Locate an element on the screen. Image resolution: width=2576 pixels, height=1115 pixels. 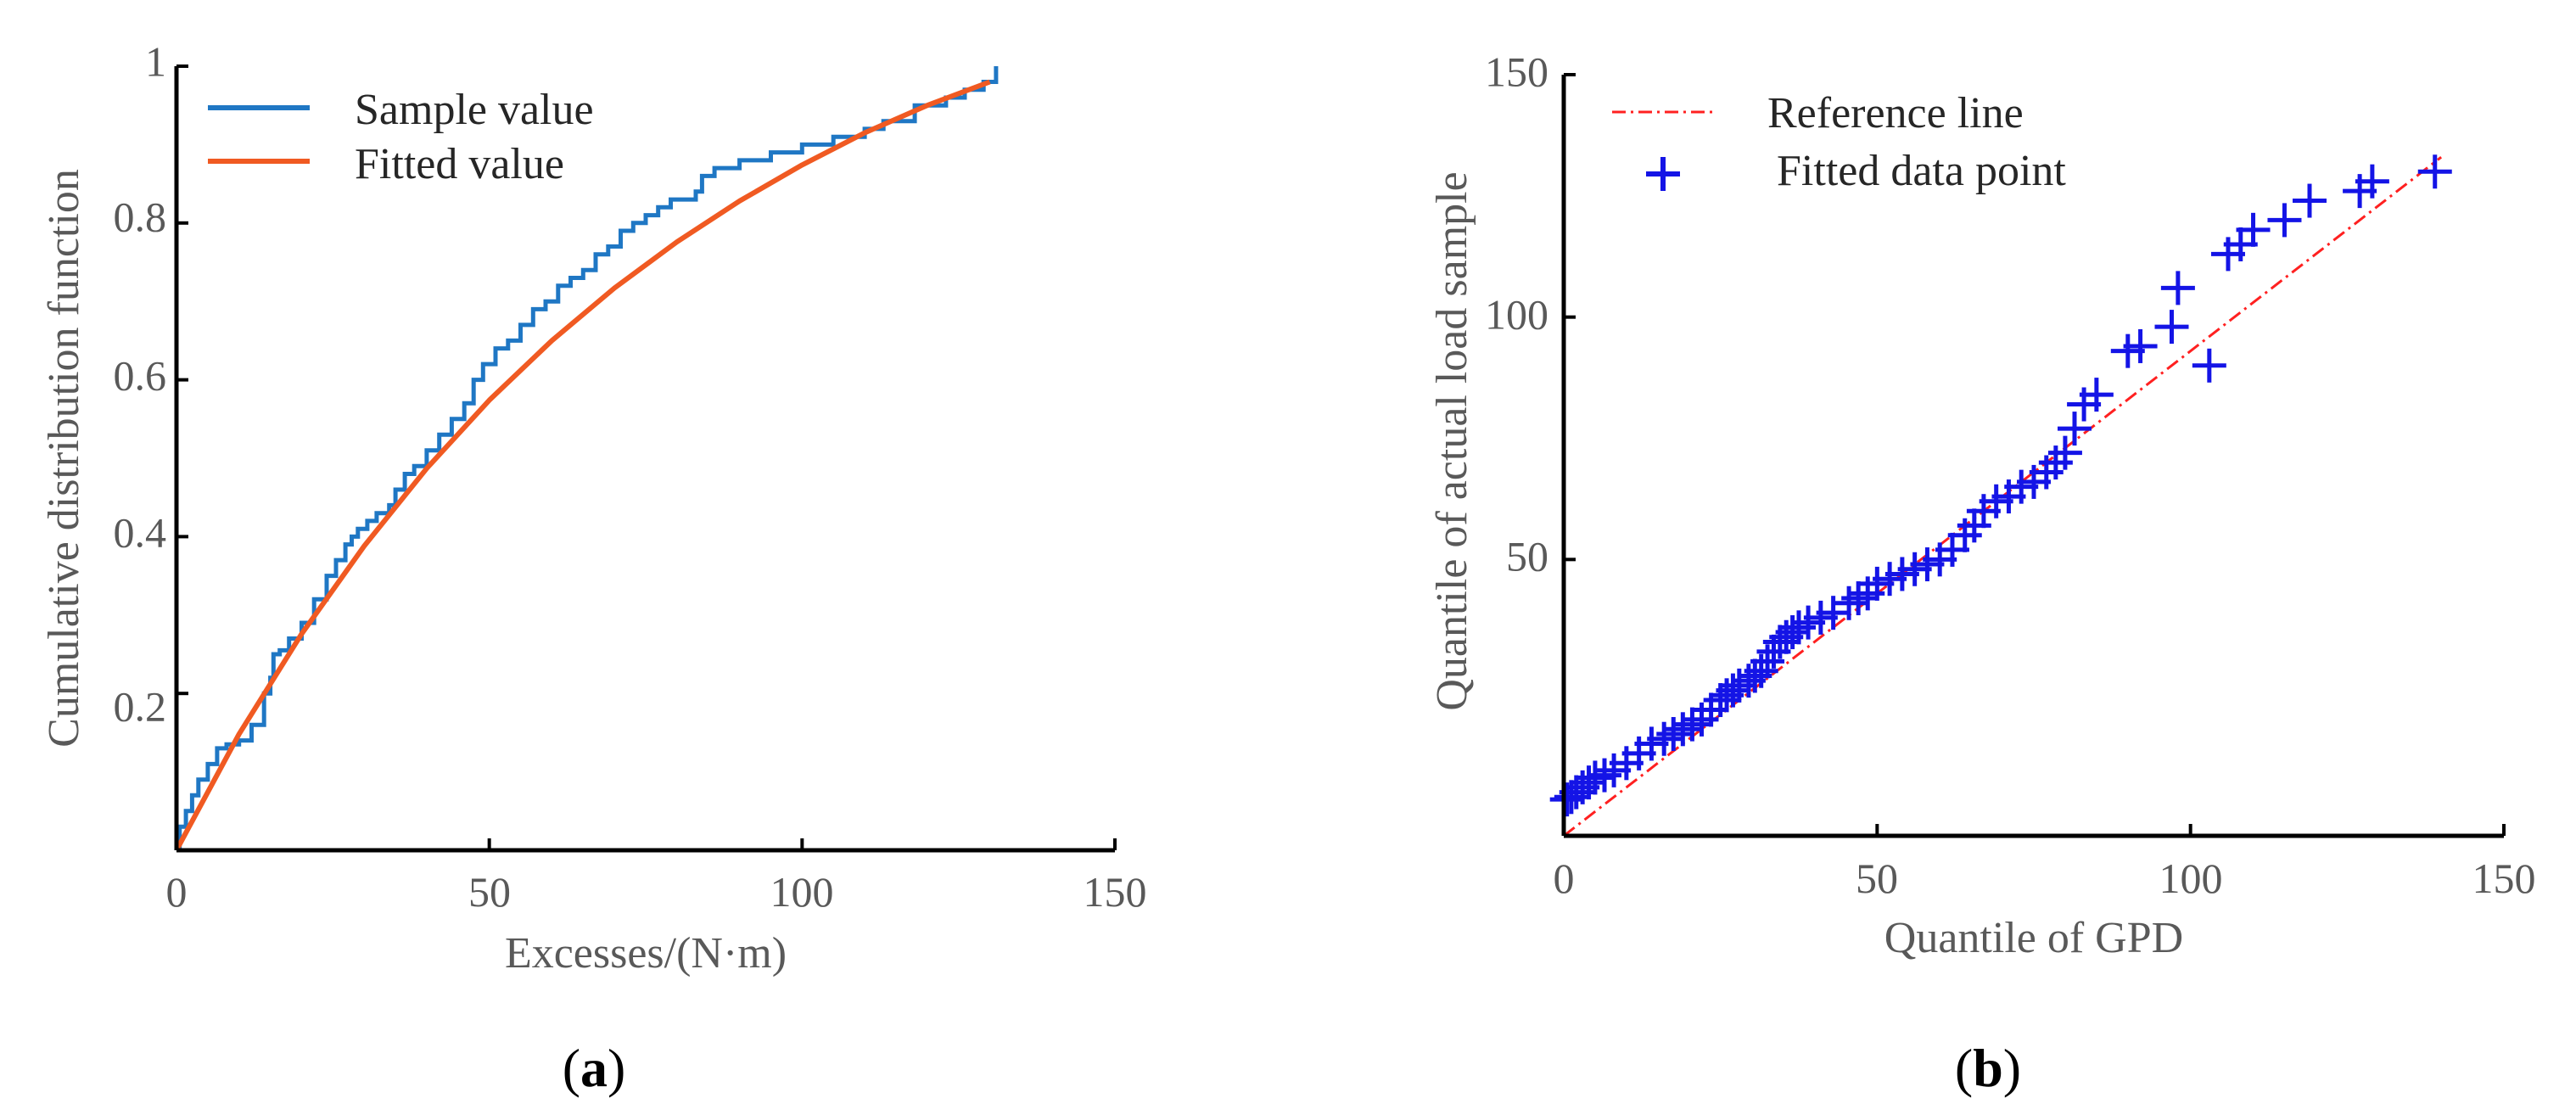
panel-b-xtick-label: 150 is located at coordinates (2504, 878).